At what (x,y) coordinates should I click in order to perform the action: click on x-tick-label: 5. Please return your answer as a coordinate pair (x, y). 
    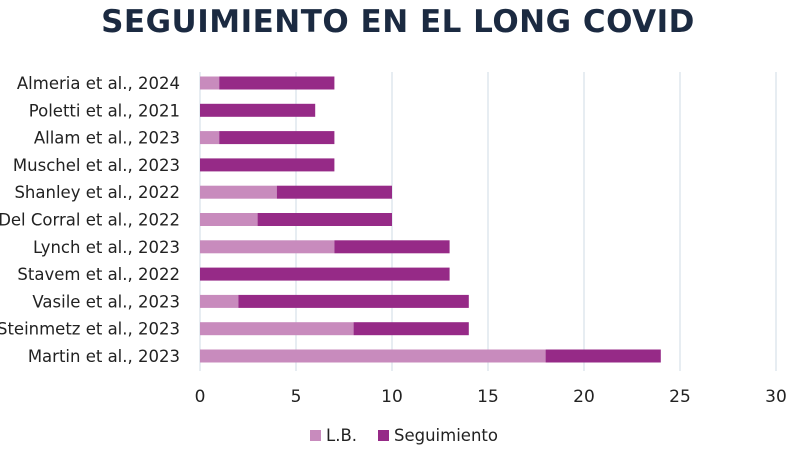
    Looking at the image, I should click on (296, 397).